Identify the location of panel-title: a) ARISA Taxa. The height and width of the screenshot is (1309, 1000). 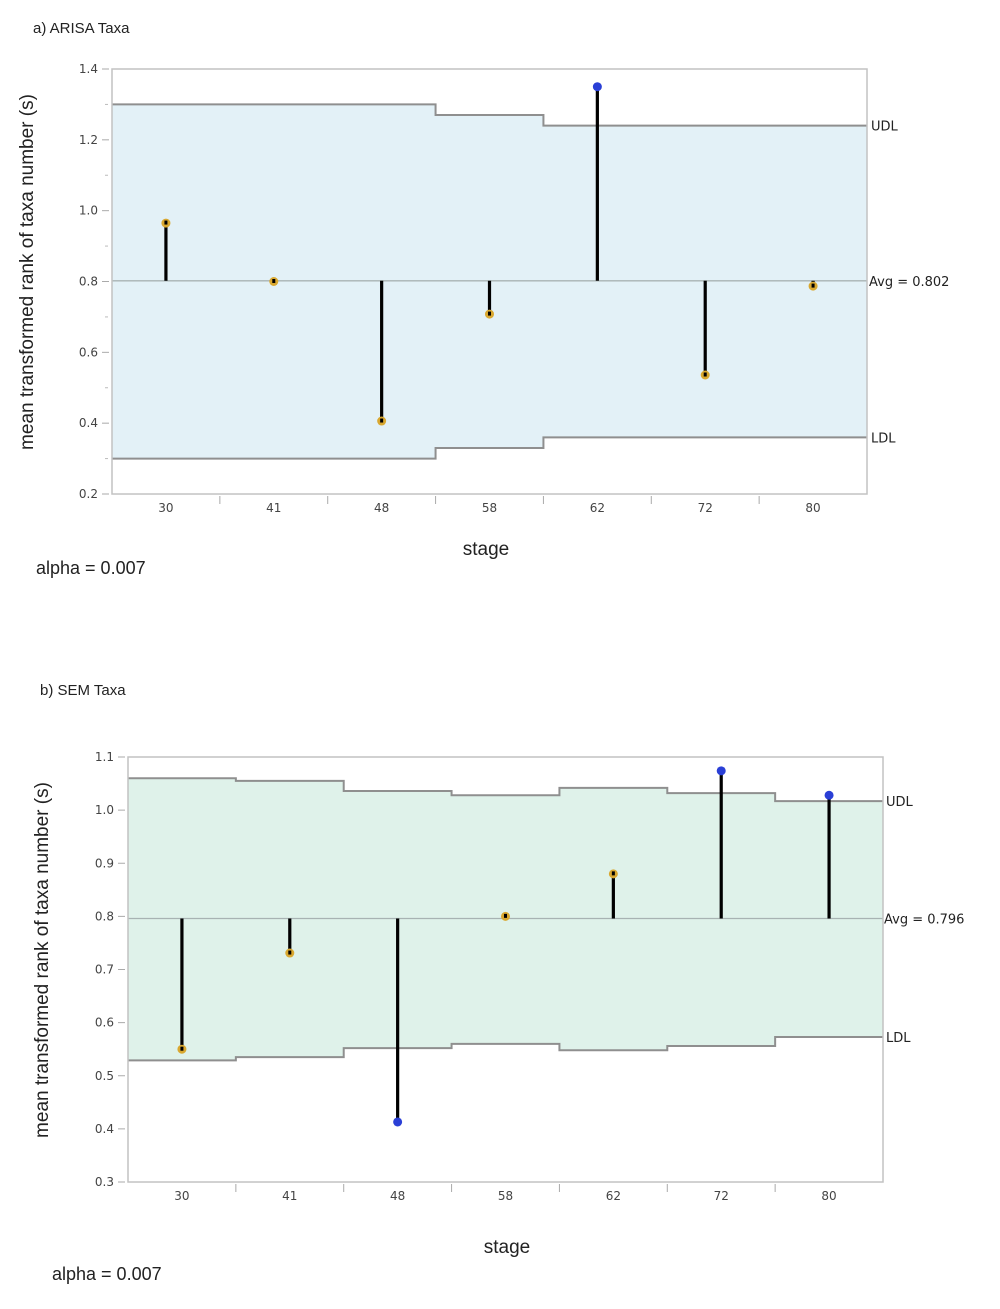
(81, 28).